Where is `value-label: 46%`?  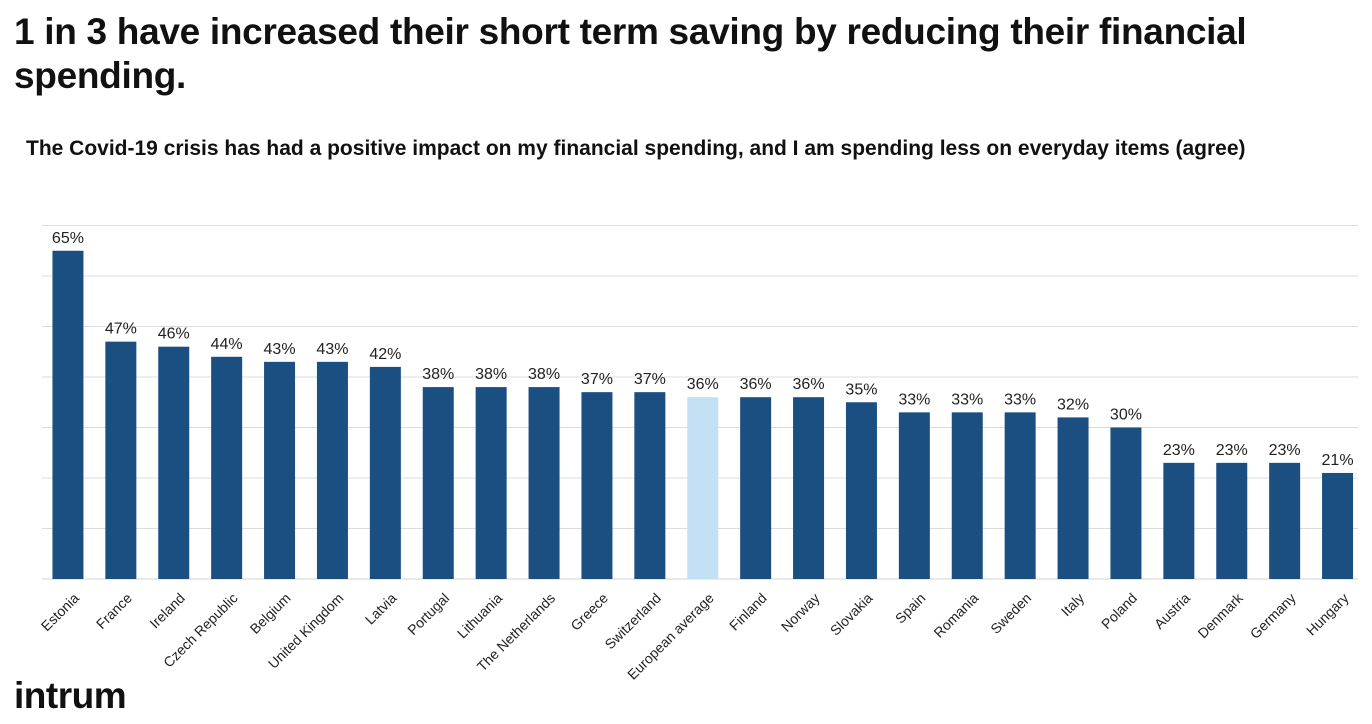
value-label: 46% is located at coordinates (174, 334).